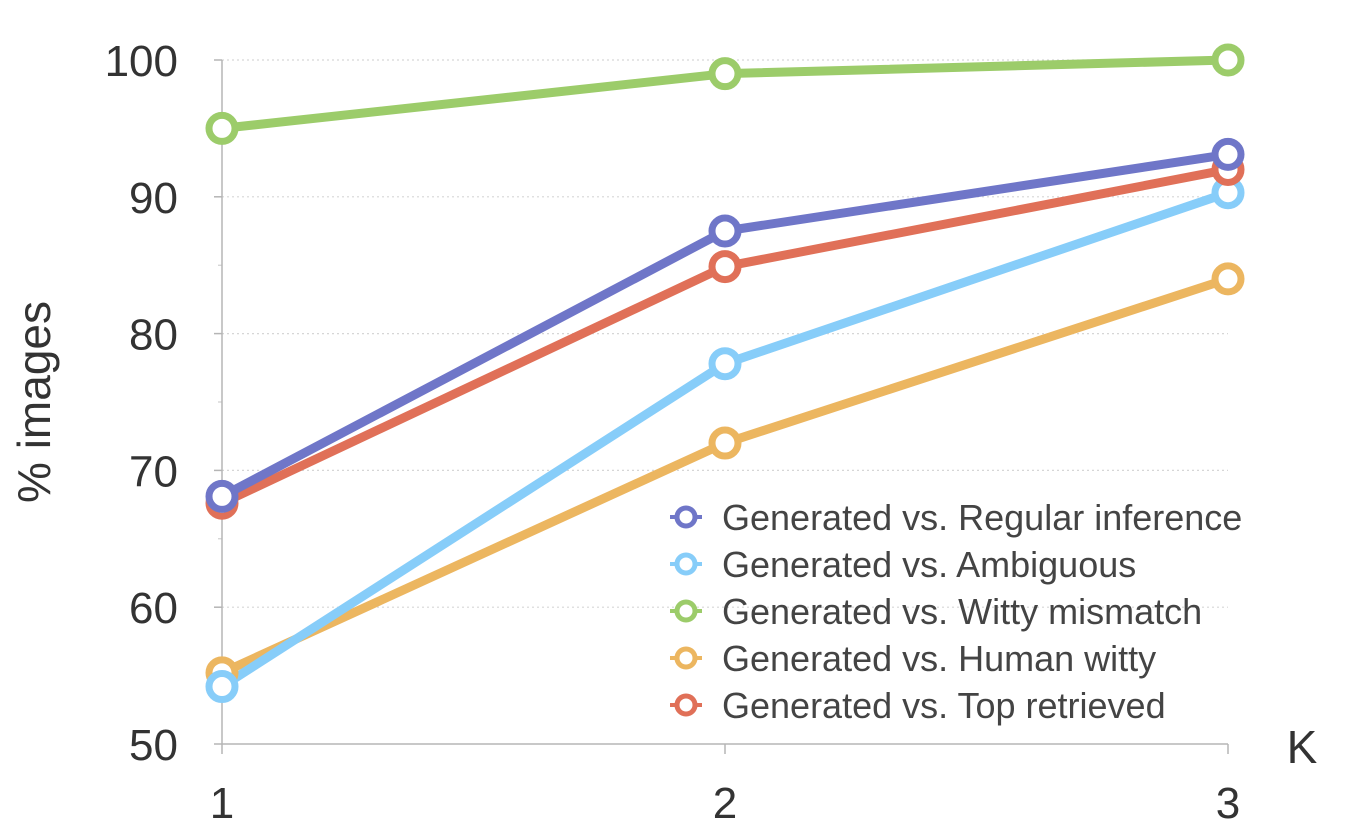 The height and width of the screenshot is (832, 1357). Describe the element at coordinates (929, 564) in the screenshot. I see `legend-label: Generated vs. Ambiguous` at that location.